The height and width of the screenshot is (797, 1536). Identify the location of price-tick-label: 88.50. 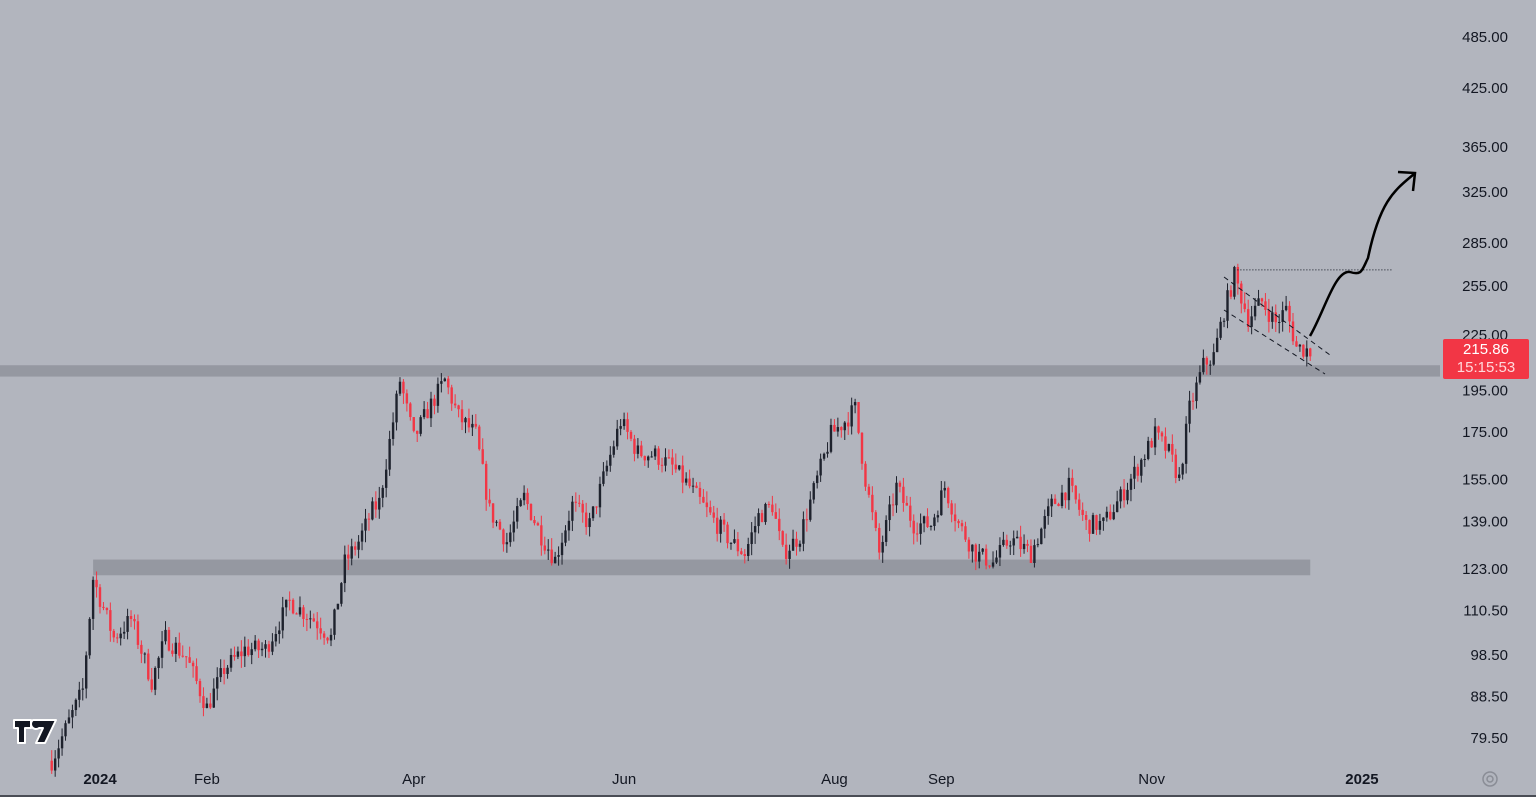
(1489, 697).